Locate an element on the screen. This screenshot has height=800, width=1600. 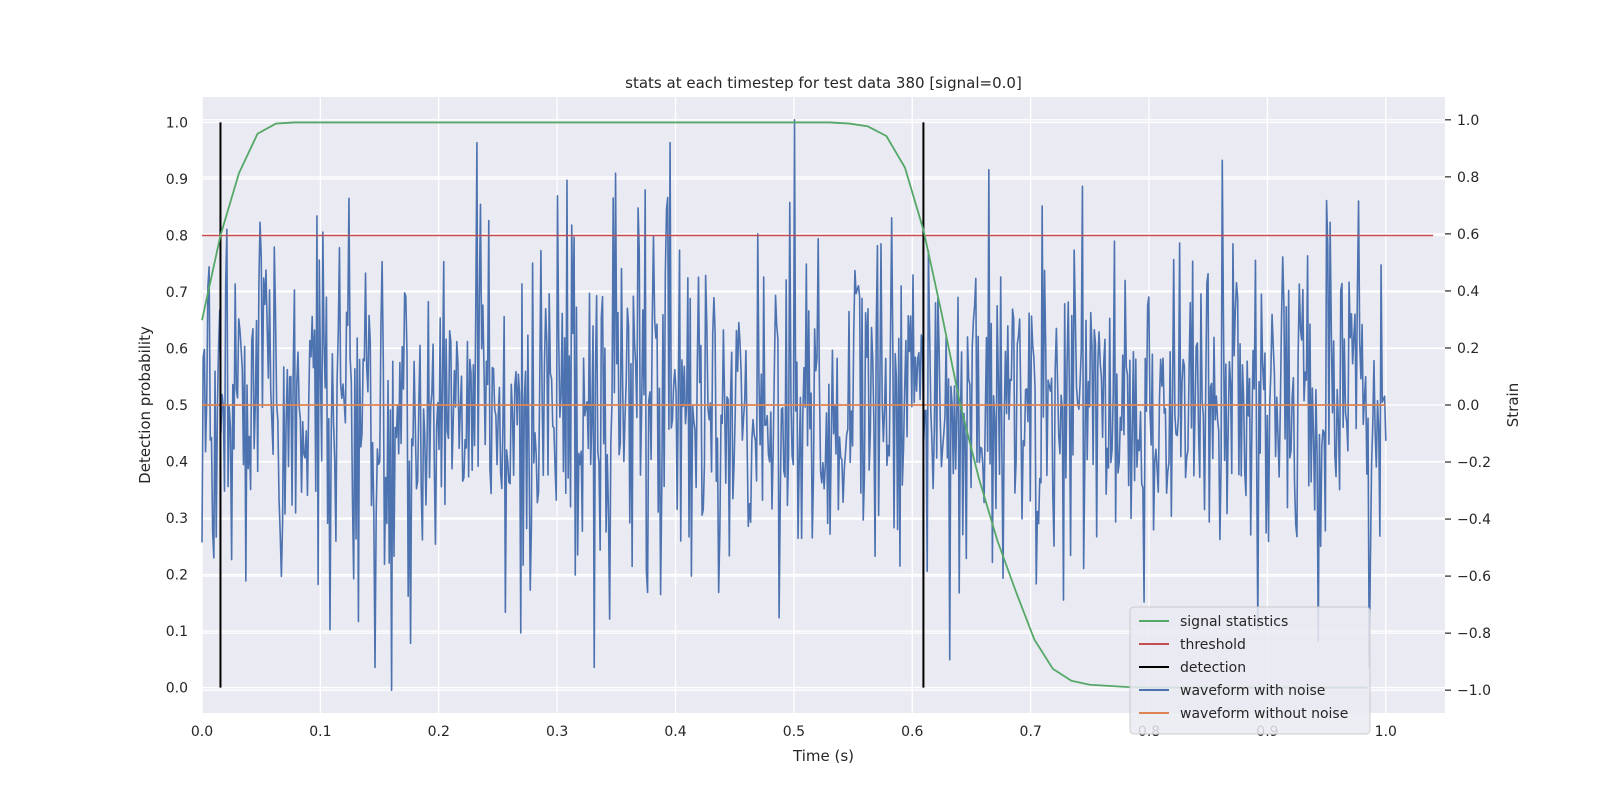
x-tick-label: 0.2 is located at coordinates (439, 732).